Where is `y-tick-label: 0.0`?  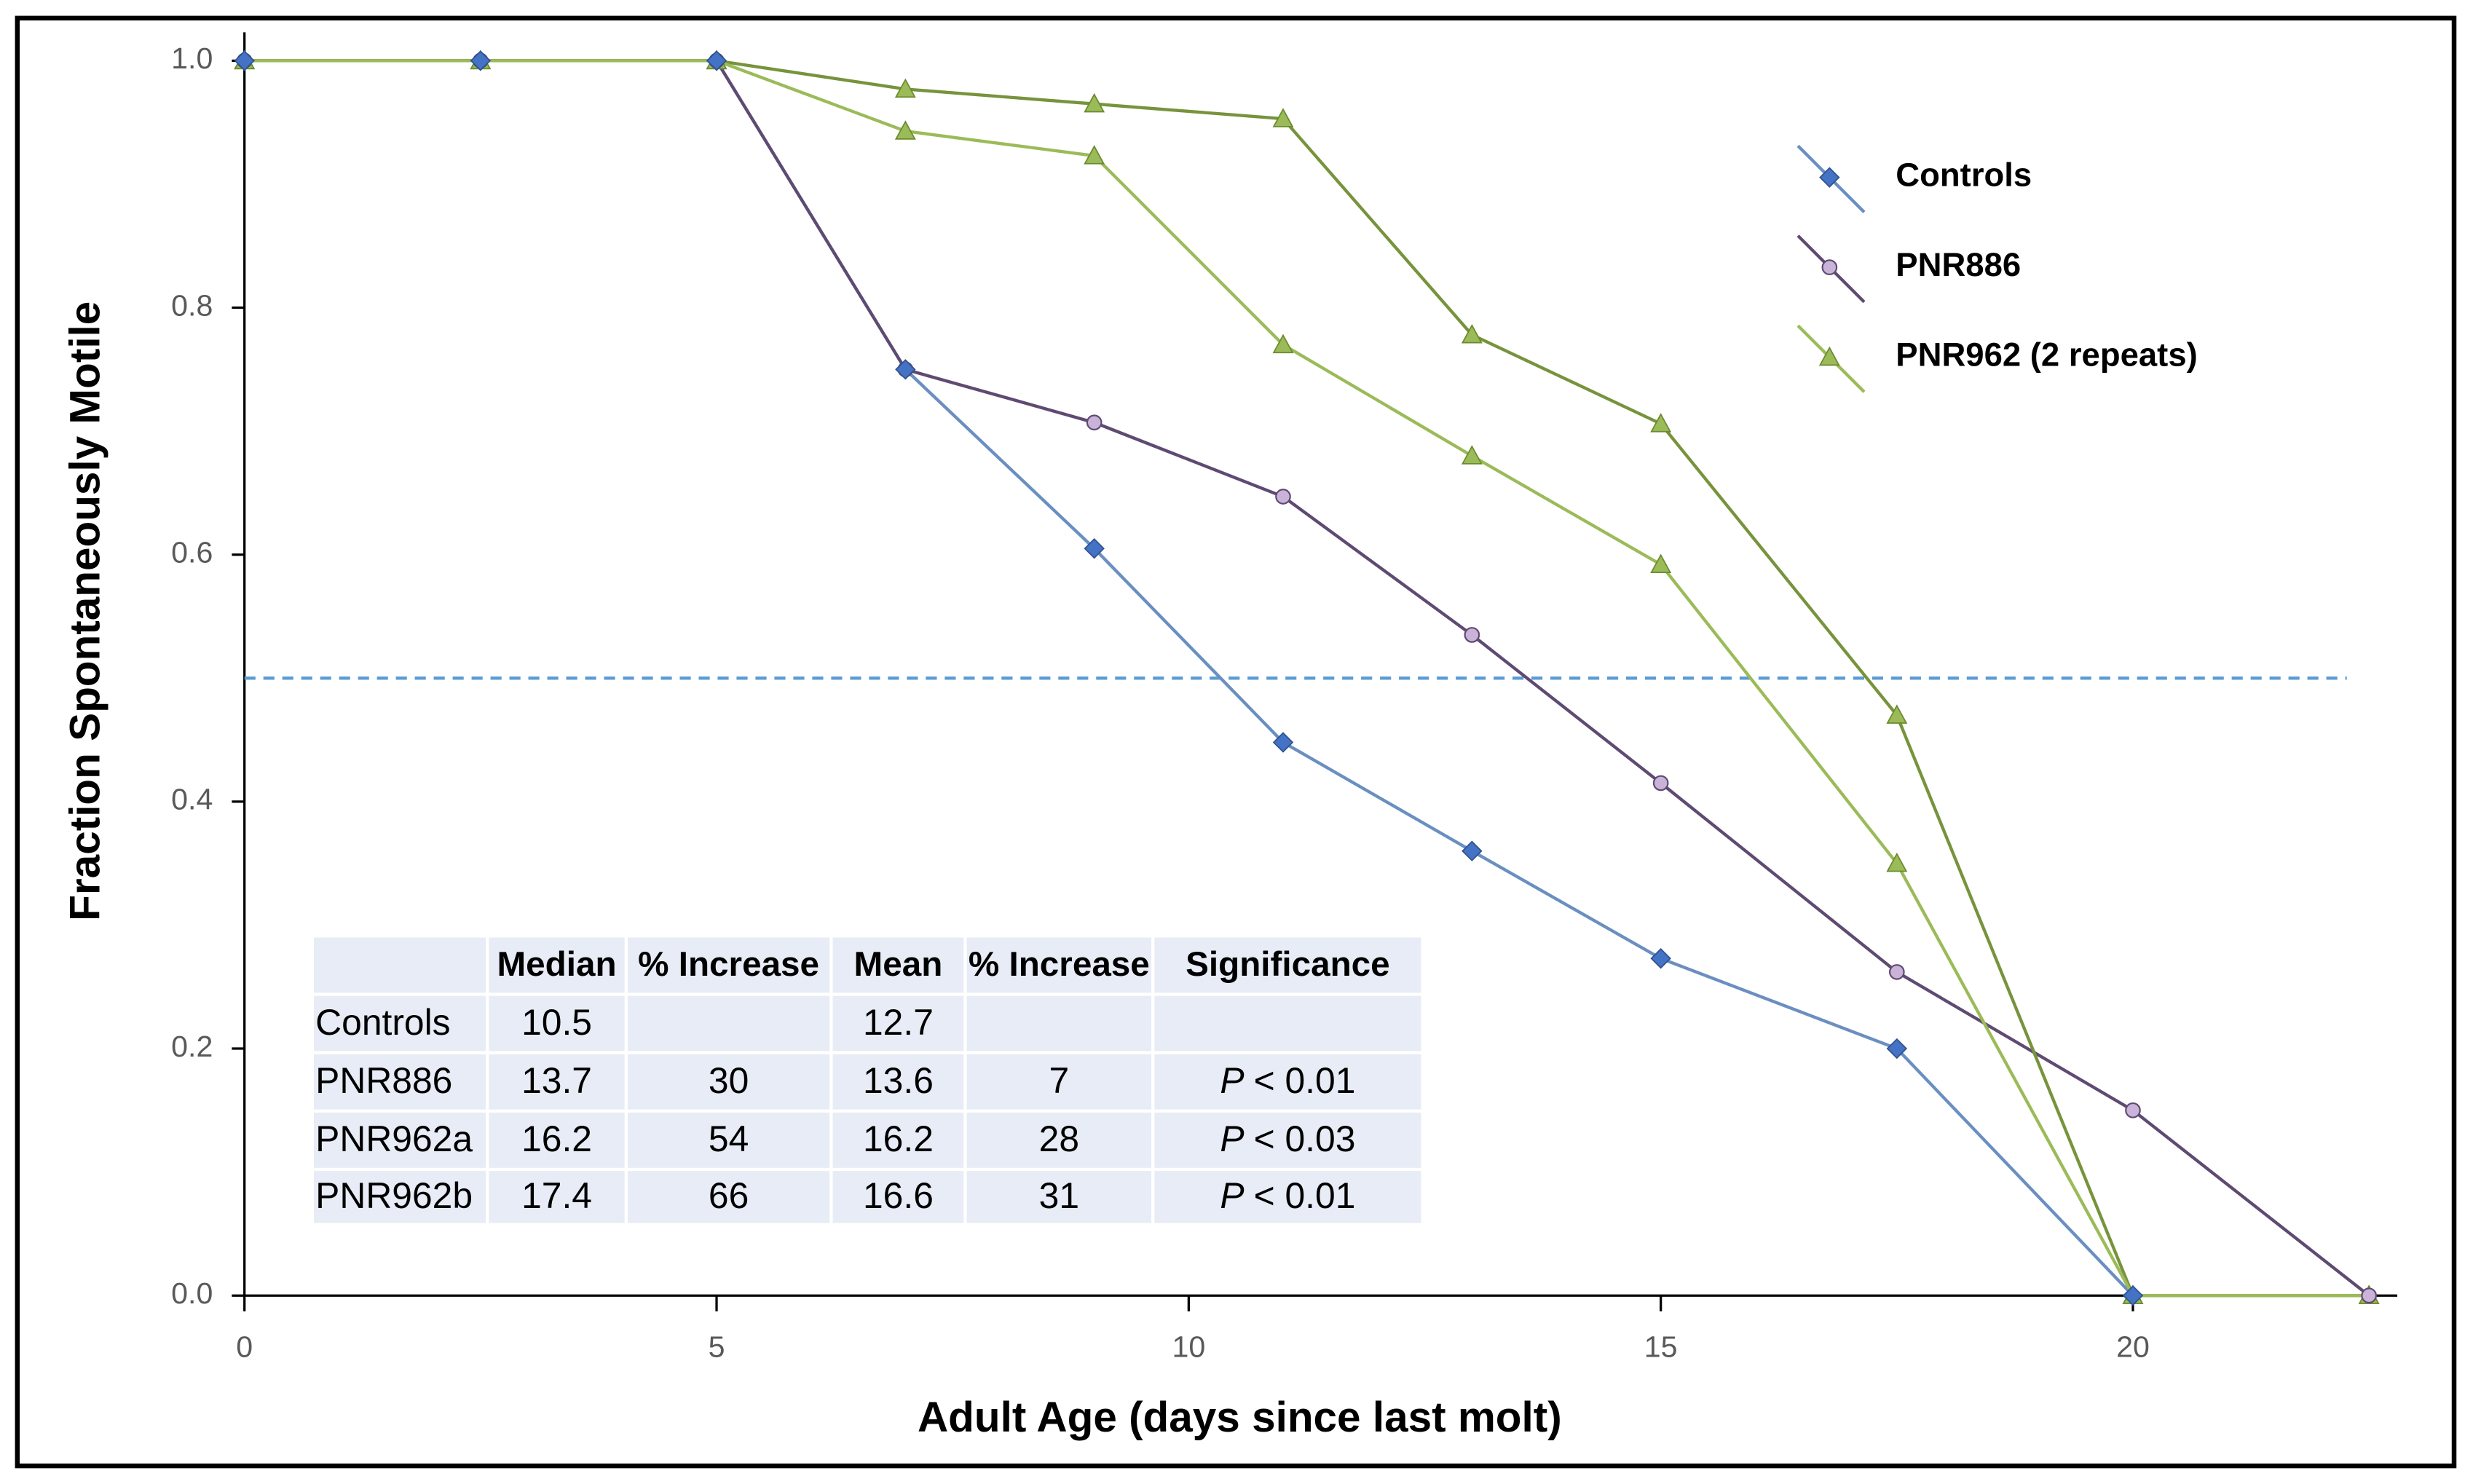
y-tick-label: 0.0 is located at coordinates (192, 1293).